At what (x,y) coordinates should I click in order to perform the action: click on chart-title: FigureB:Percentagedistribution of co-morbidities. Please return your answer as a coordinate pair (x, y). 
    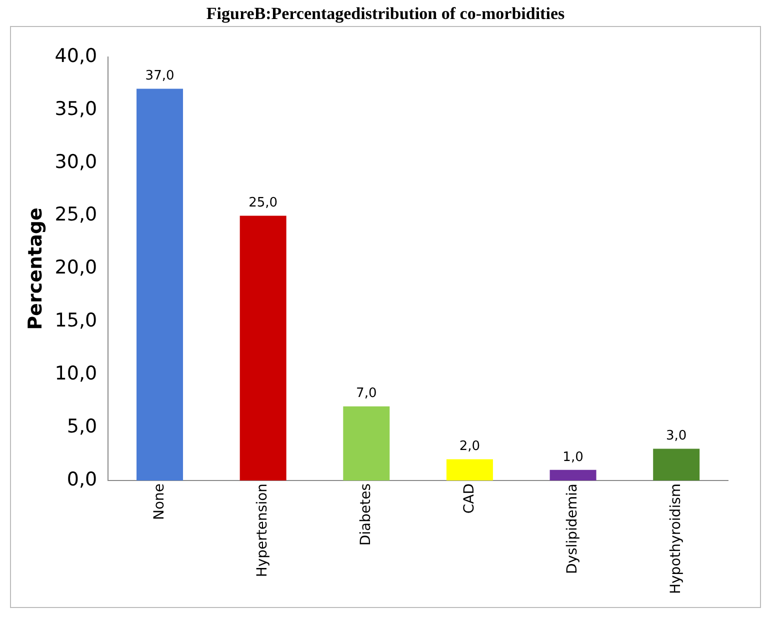
    Looking at the image, I should click on (385, 14).